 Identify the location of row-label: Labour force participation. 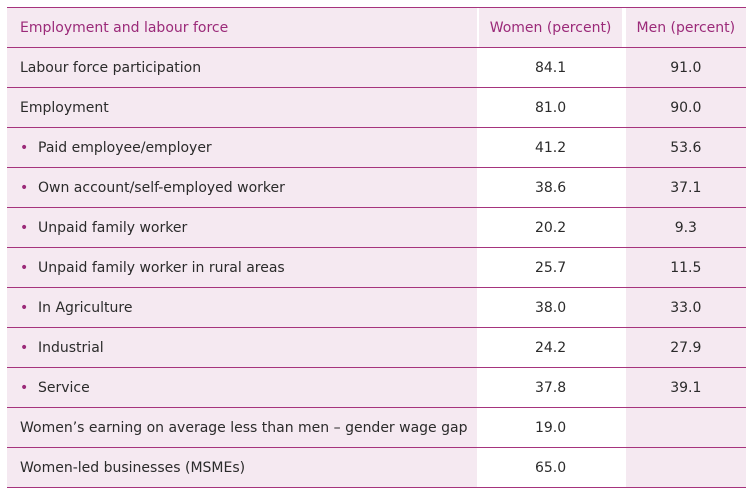
(111, 67).